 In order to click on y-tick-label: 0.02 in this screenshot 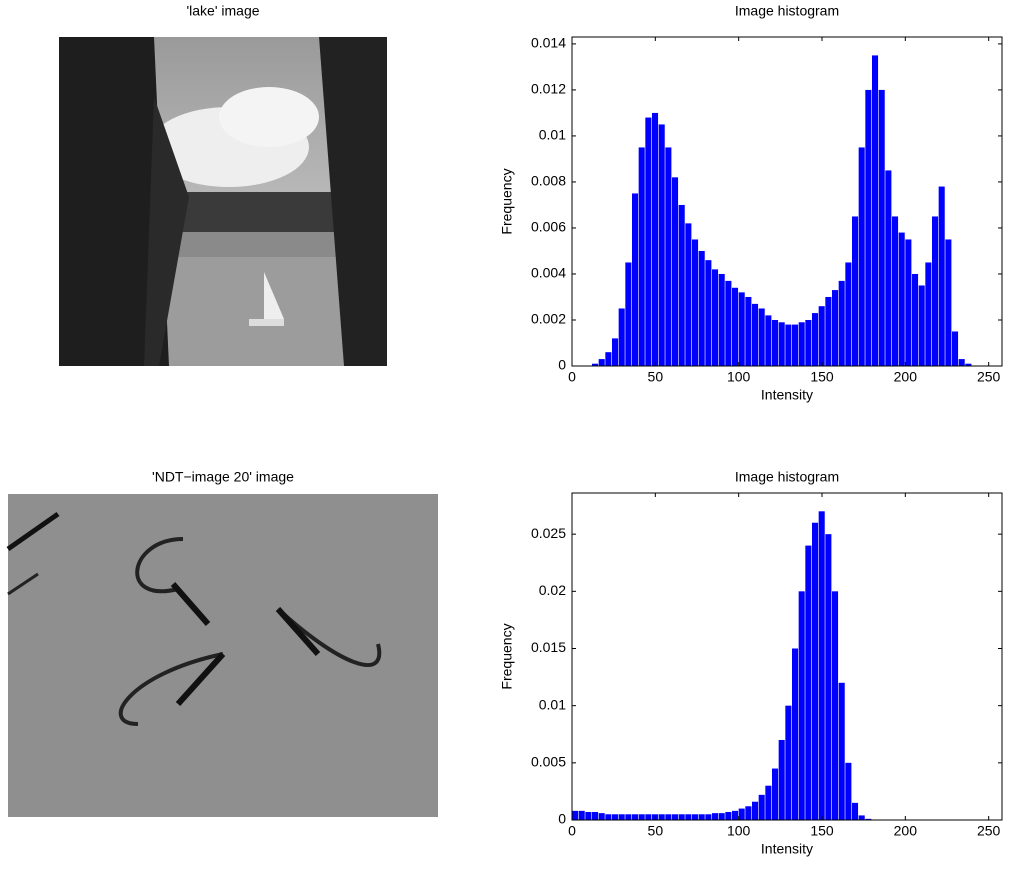, I will do `click(552, 590)`.